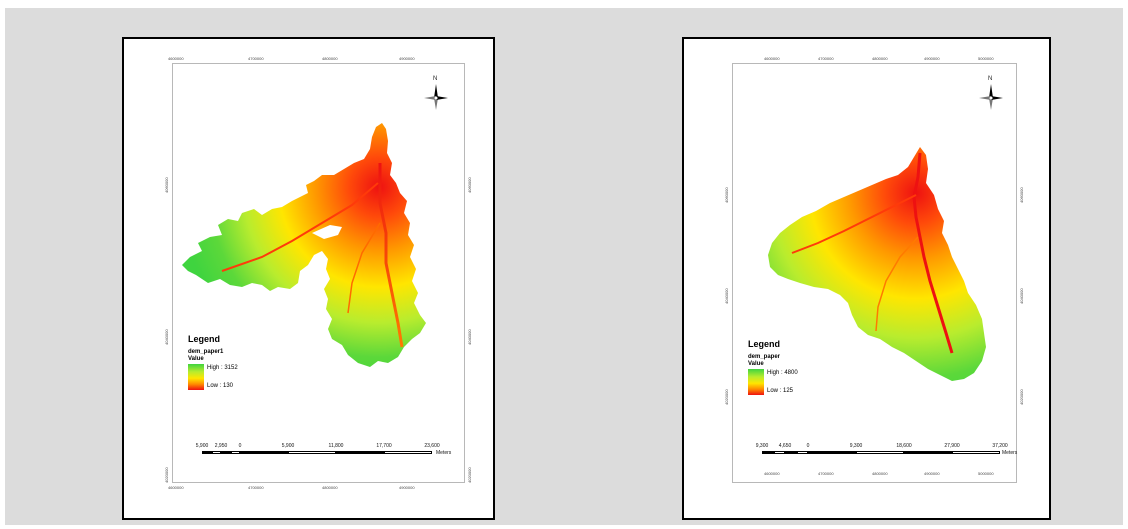 The image size is (1128, 529). Describe the element at coordinates (782, 373) in the screenshot. I see `legend-high-value: High : 4800` at that location.